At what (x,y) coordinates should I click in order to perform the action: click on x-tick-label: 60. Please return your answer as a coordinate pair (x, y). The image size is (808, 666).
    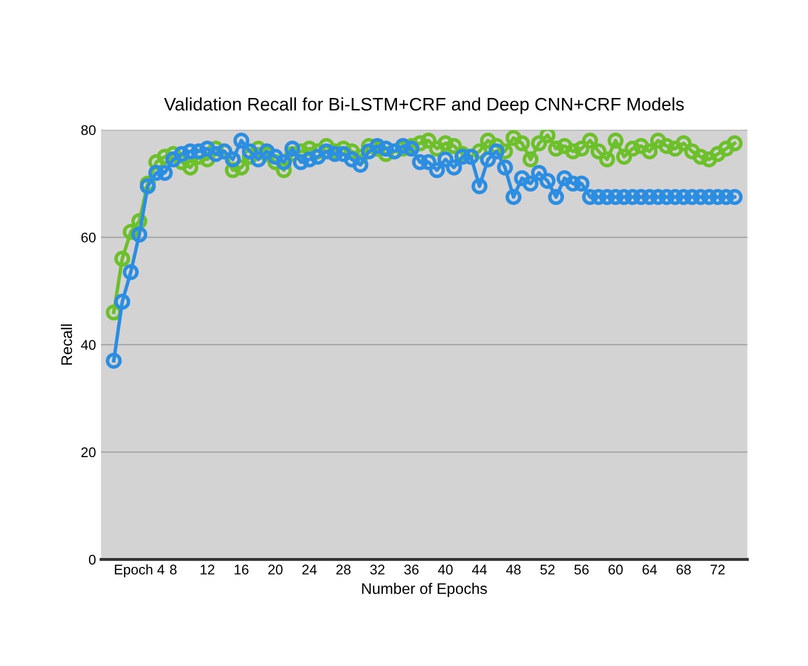
    Looking at the image, I should click on (615, 569).